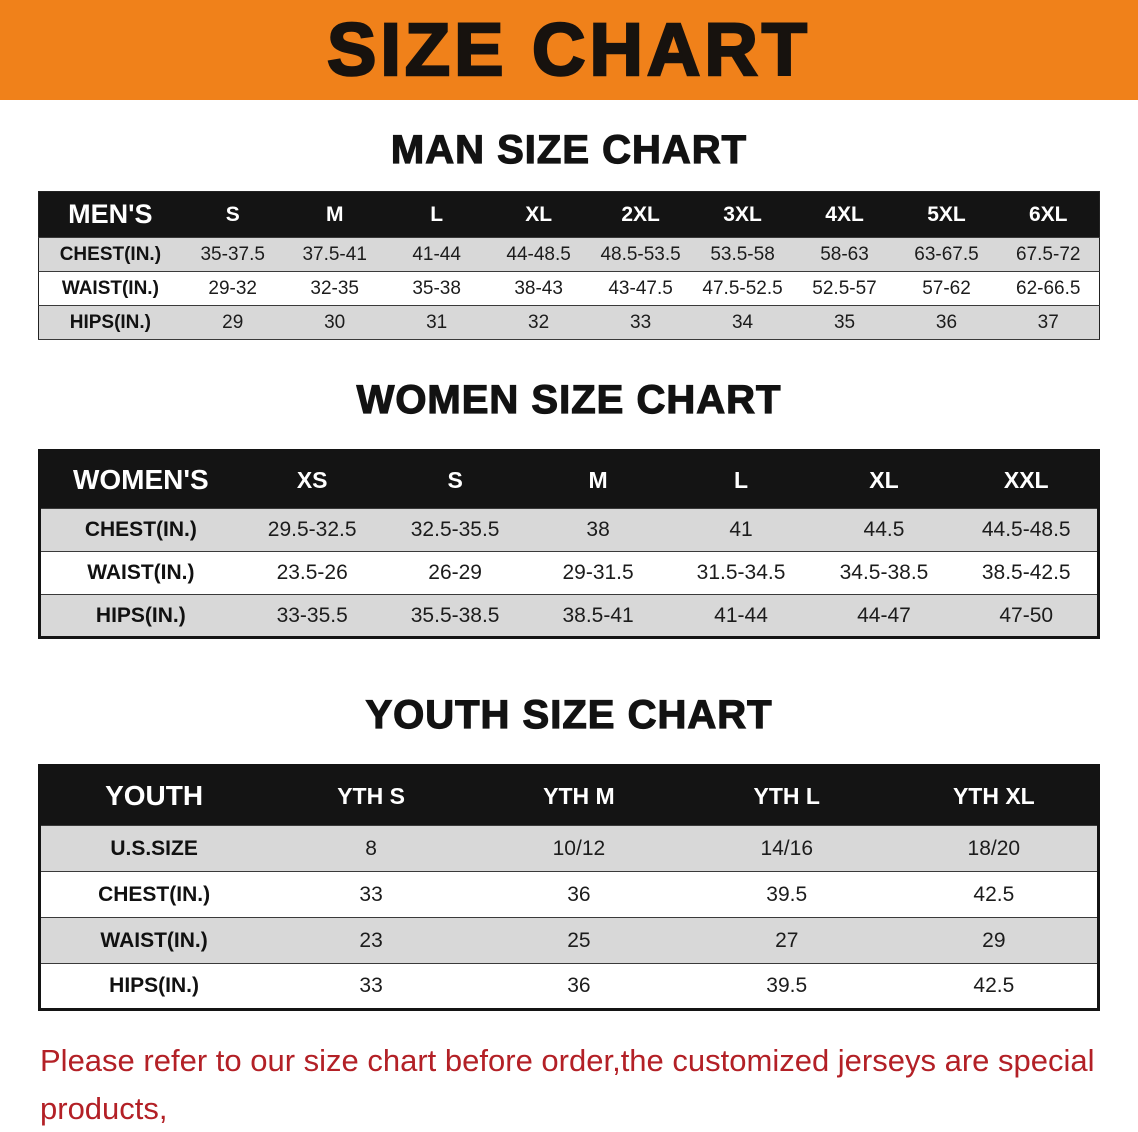 The width and height of the screenshot is (1138, 1132). What do you see at coordinates (741, 615) in the screenshot?
I see `size-value: 41-44` at bounding box center [741, 615].